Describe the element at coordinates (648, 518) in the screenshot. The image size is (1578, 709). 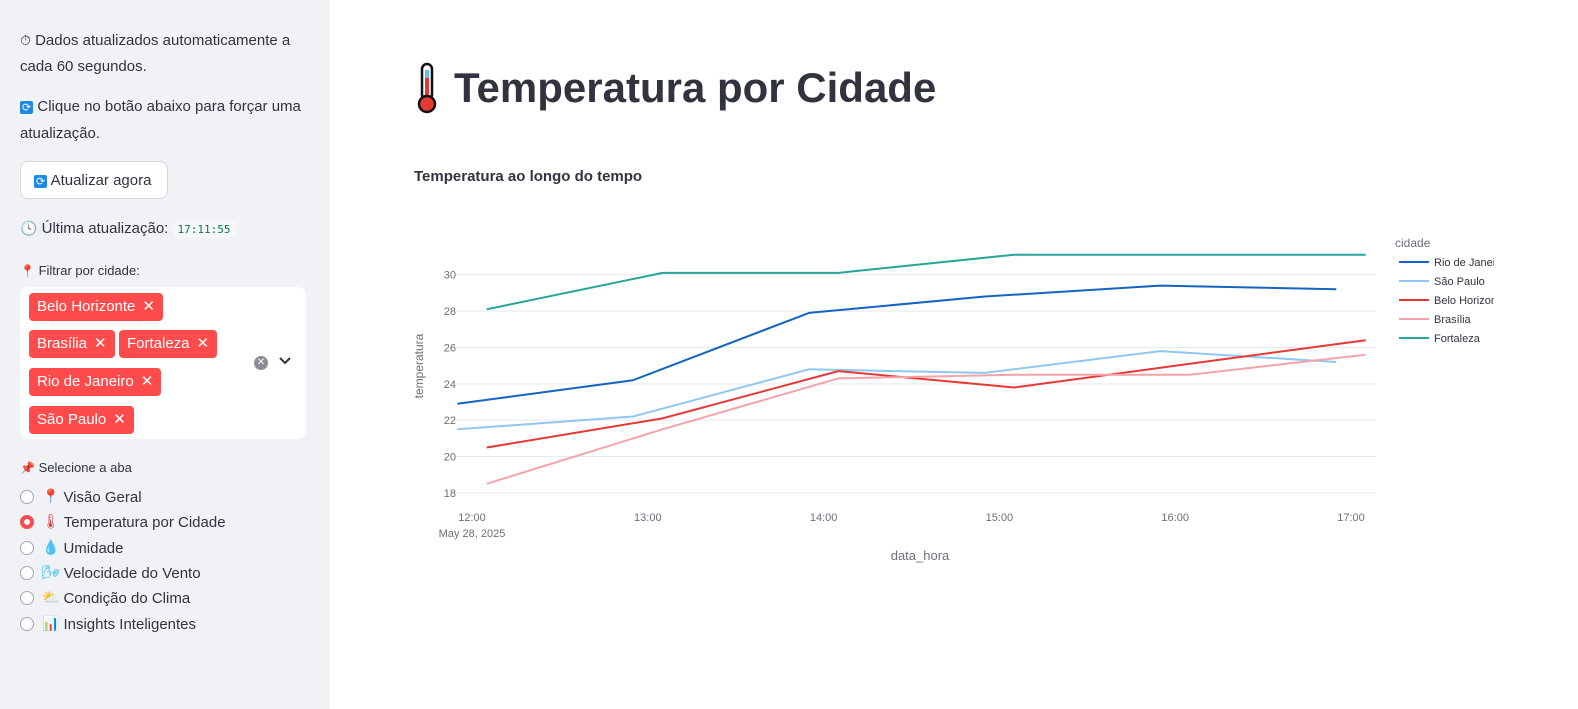
I see `x-tick-label: 13:00` at that location.